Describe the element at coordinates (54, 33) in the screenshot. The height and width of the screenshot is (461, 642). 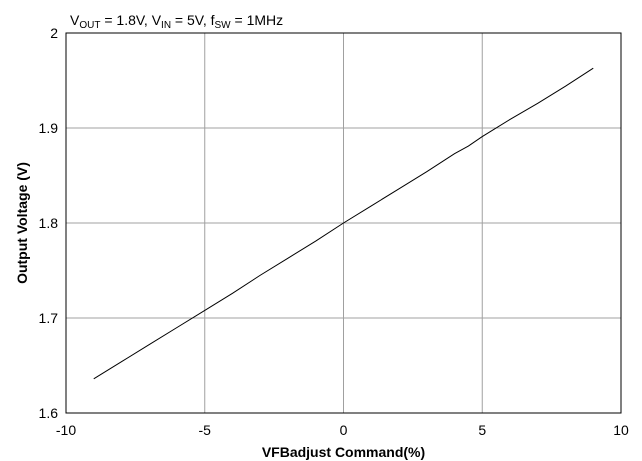
I see `y-tick-label: 2` at that location.